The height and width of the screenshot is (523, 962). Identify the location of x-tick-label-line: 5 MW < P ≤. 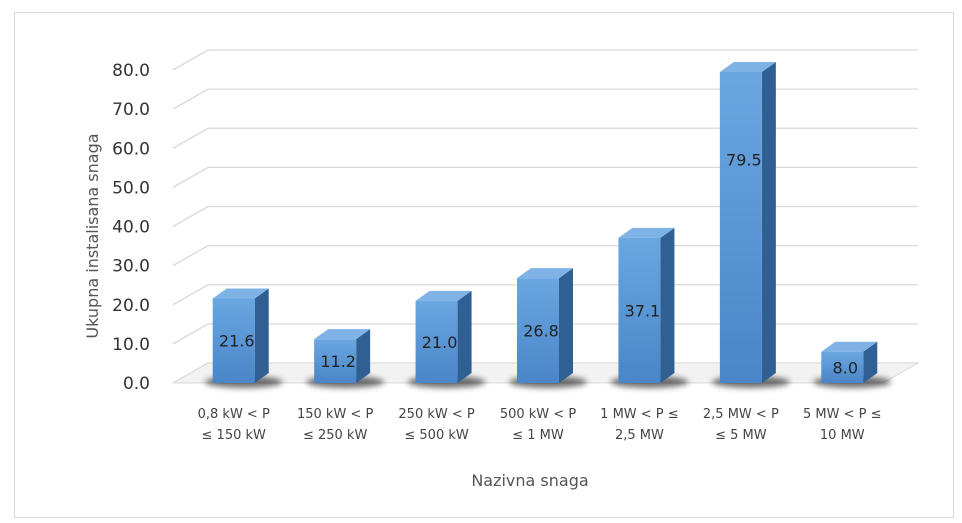
(842, 414).